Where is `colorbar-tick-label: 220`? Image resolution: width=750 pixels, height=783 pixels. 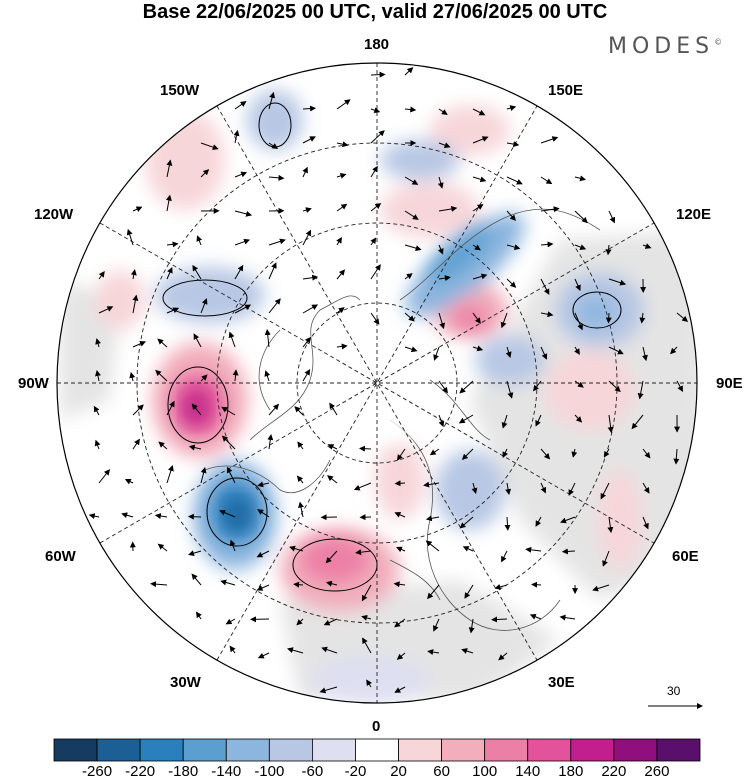
colorbar-tick-label: 220 is located at coordinates (614, 771).